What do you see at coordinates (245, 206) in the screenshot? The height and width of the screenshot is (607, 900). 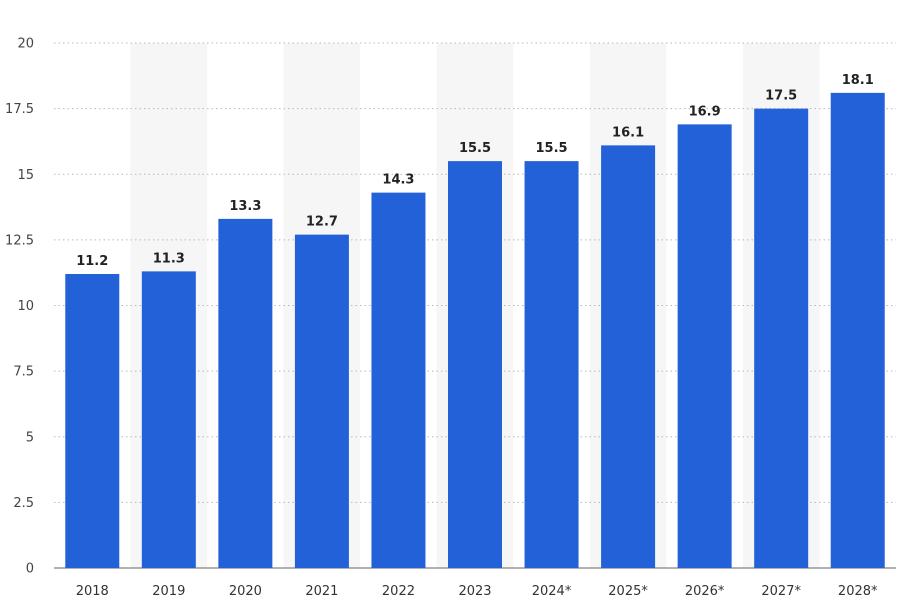 I see `data-label: 13.3` at bounding box center [245, 206].